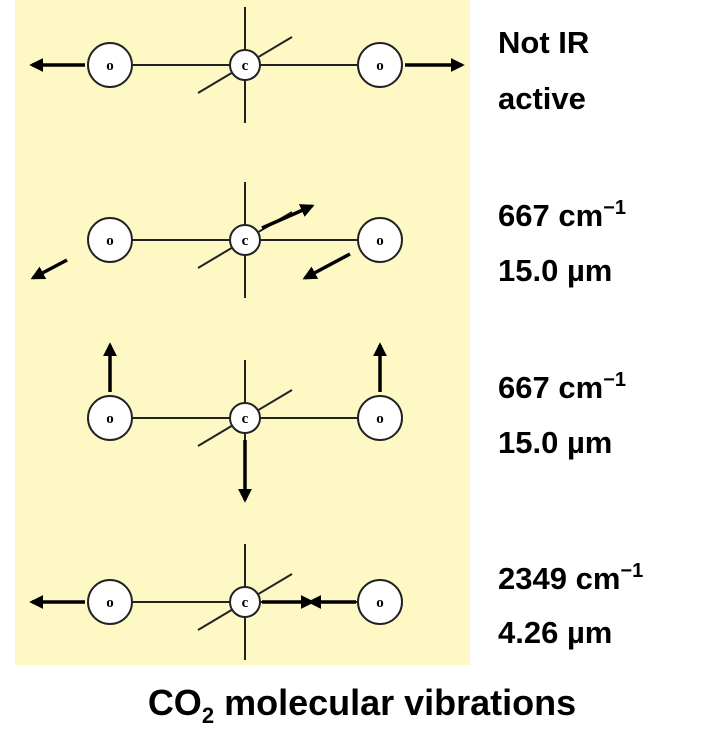  I want to click on mode-label: Not IR, so click(543, 42).